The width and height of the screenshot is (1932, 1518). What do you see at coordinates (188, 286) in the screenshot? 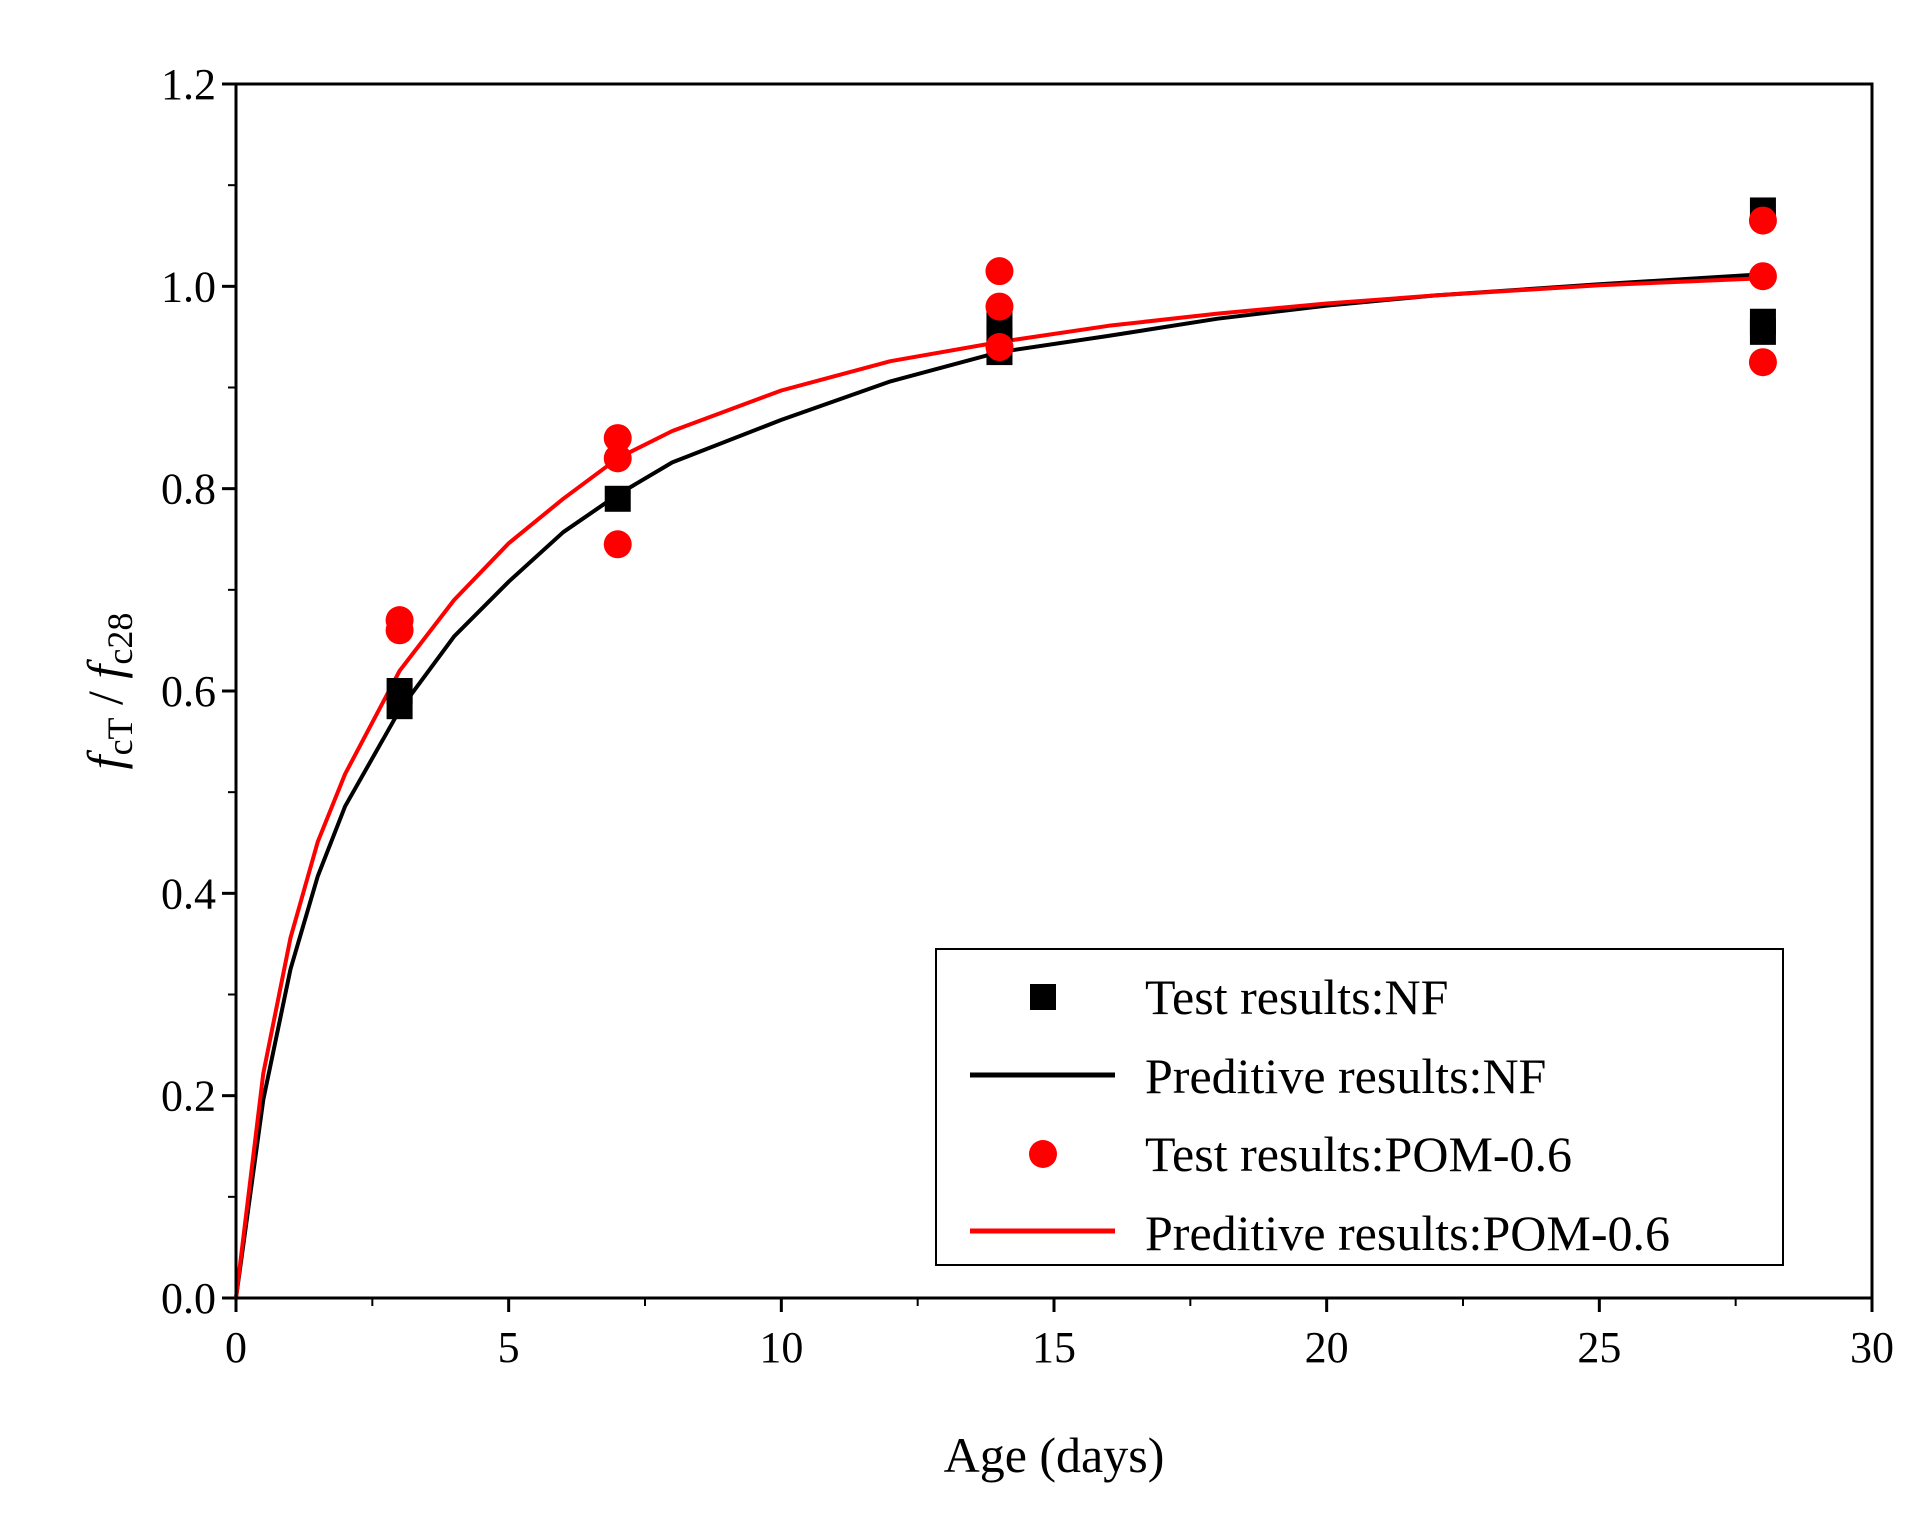
I see `y-tick-label: 1.0` at bounding box center [188, 286].